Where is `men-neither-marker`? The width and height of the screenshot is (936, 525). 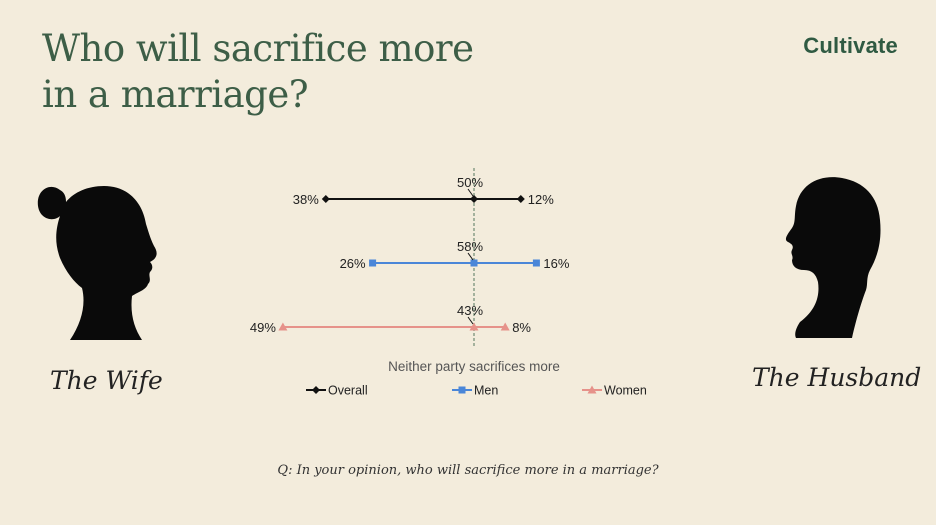
men-neither-marker is located at coordinates (474, 263).